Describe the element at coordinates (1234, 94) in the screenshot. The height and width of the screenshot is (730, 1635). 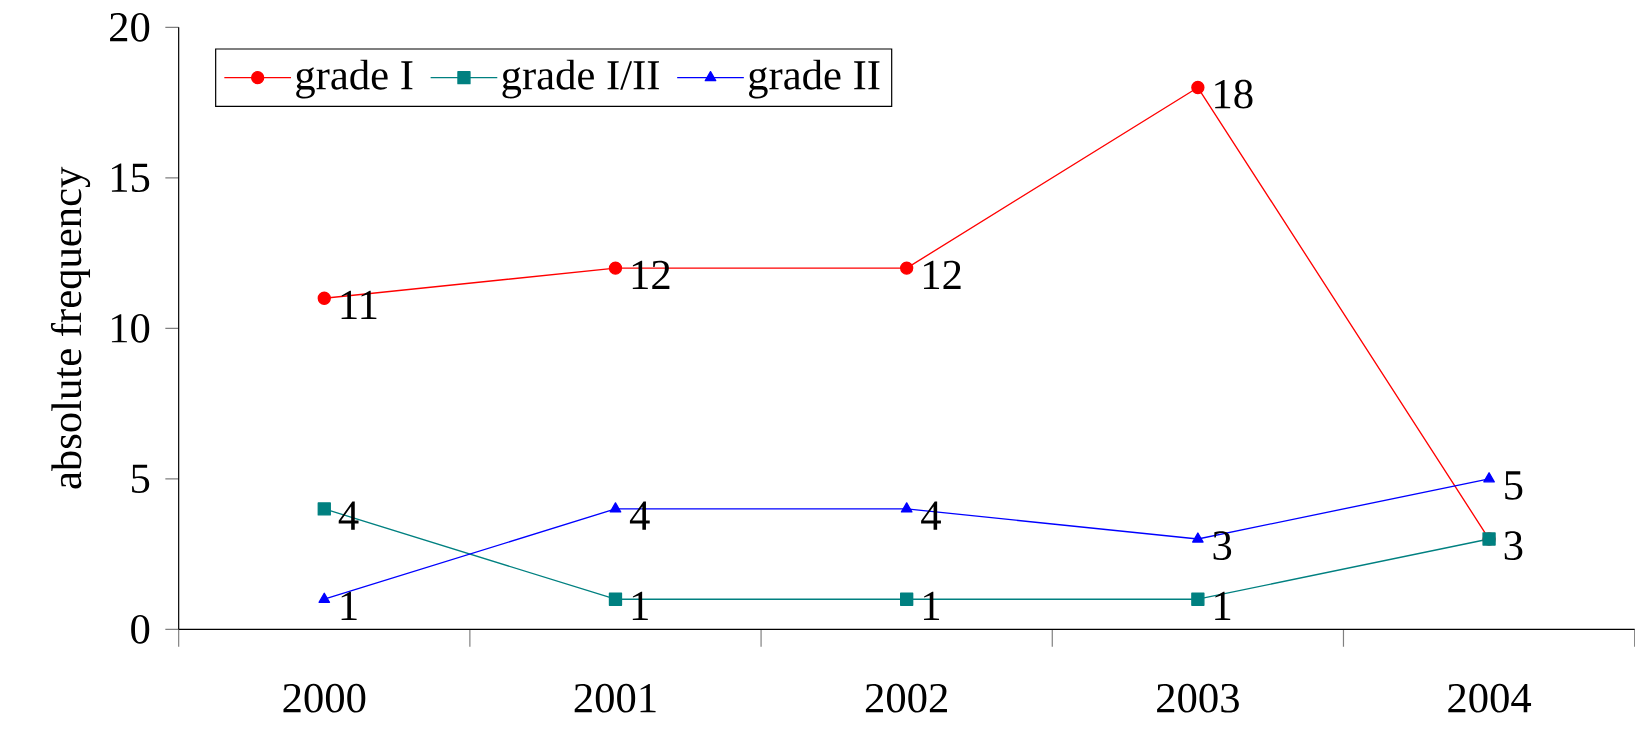
I see `data-label: 18` at that location.